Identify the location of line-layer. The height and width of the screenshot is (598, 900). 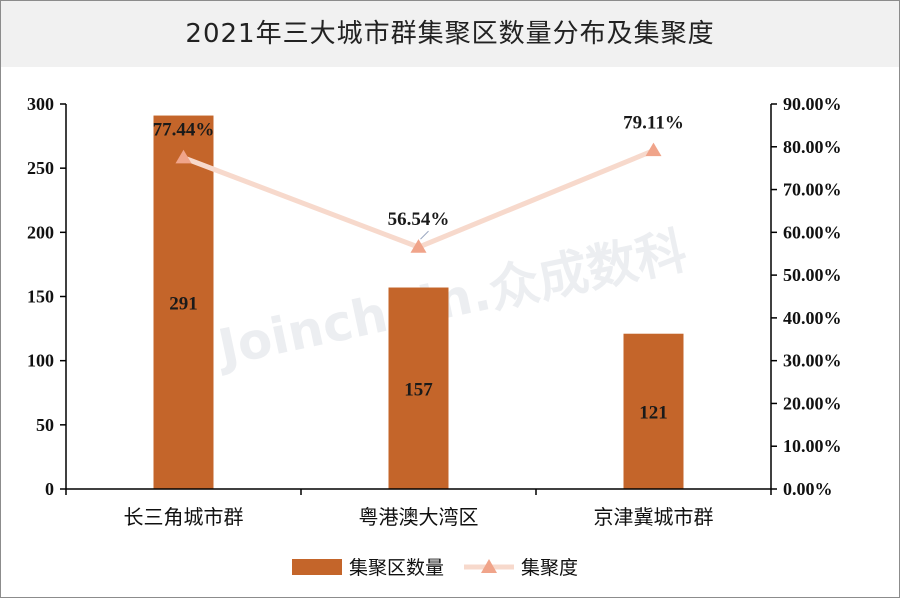
(418, 197).